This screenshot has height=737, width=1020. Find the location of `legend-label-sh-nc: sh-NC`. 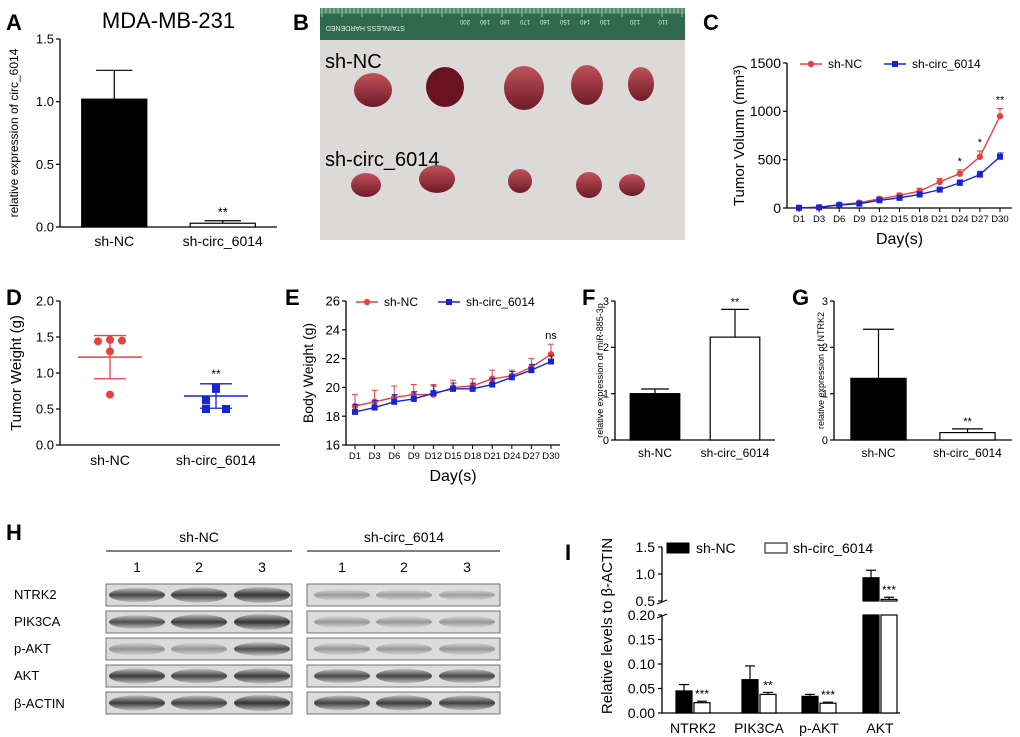

legend-label-sh-nc: sh-NC is located at coordinates (401, 302).